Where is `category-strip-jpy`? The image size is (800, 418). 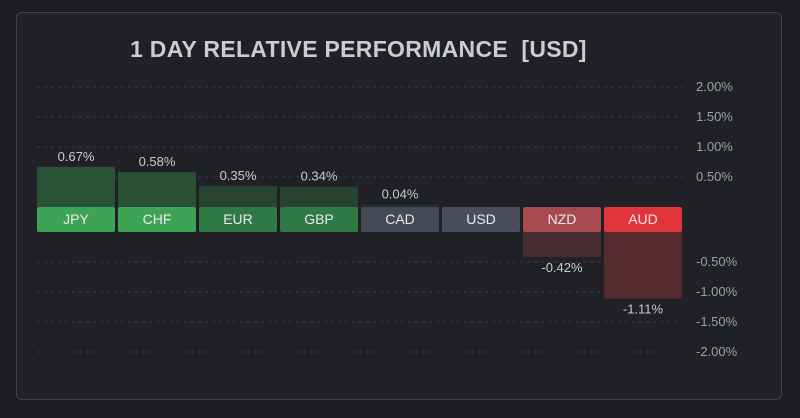
category-strip-jpy is located at coordinates (76, 219).